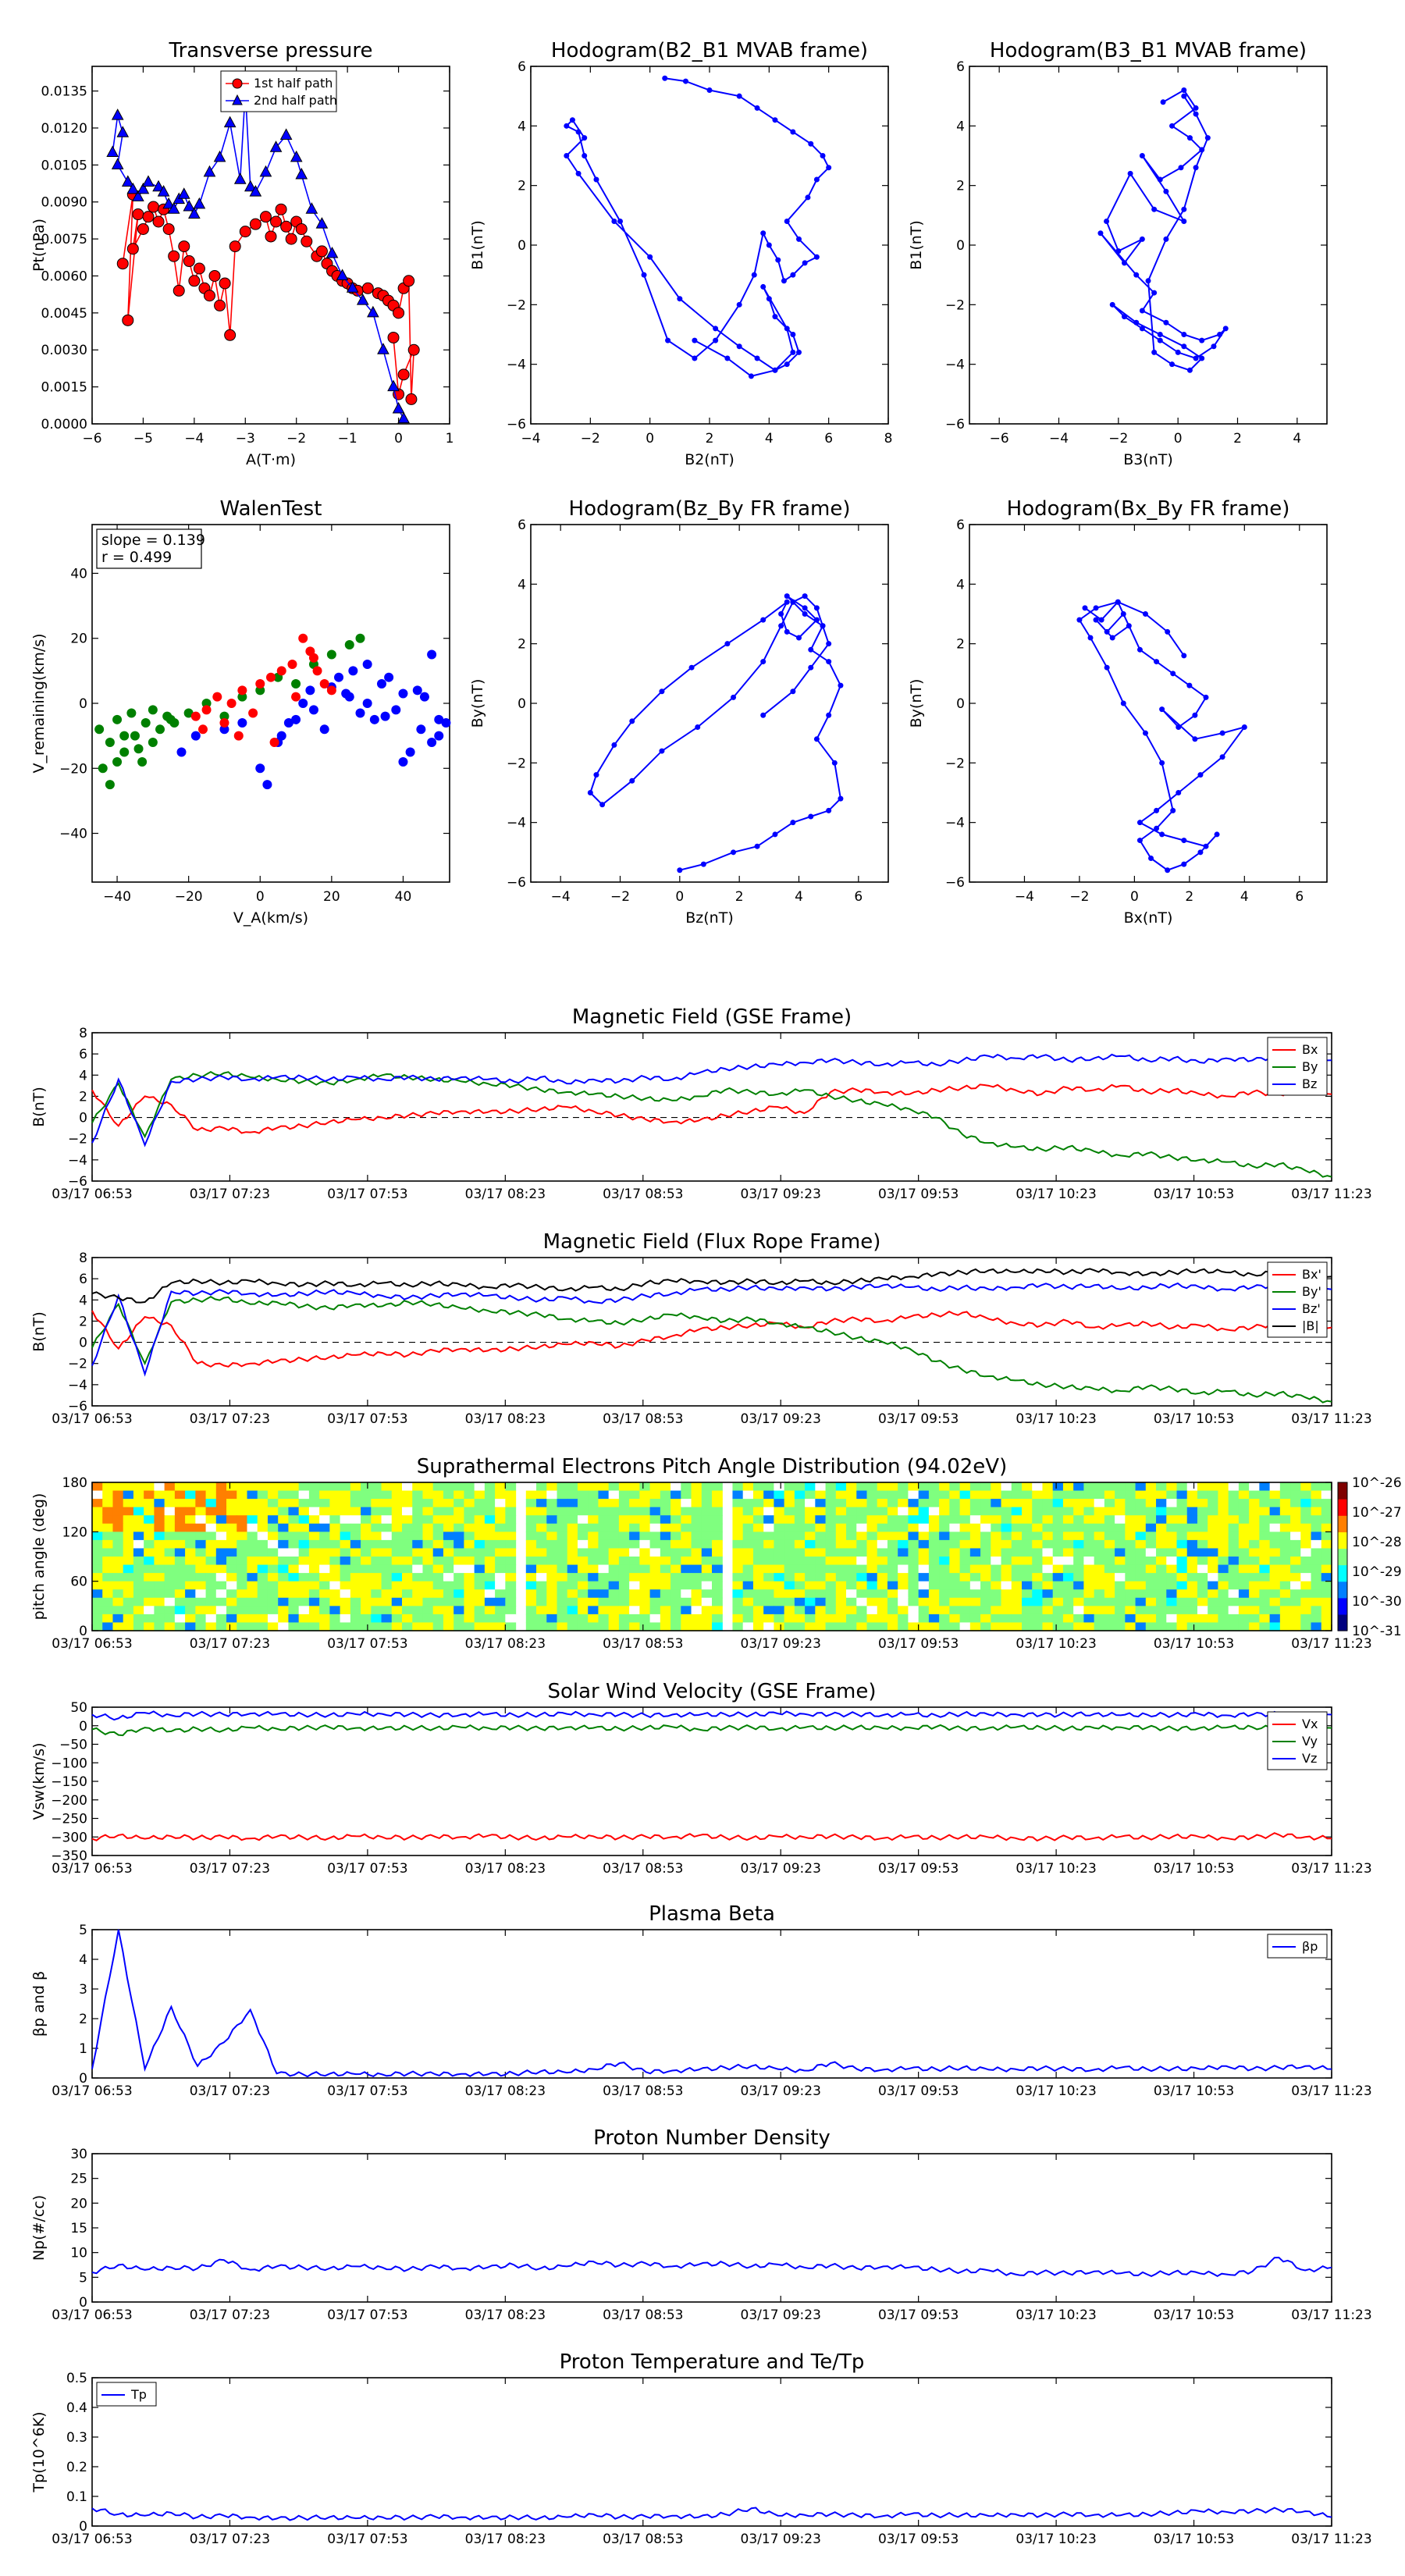 This screenshot has width=1405, height=2576. Describe the element at coordinates (712, 1100) in the screenshot. I see `series-line-Bz` at that location.